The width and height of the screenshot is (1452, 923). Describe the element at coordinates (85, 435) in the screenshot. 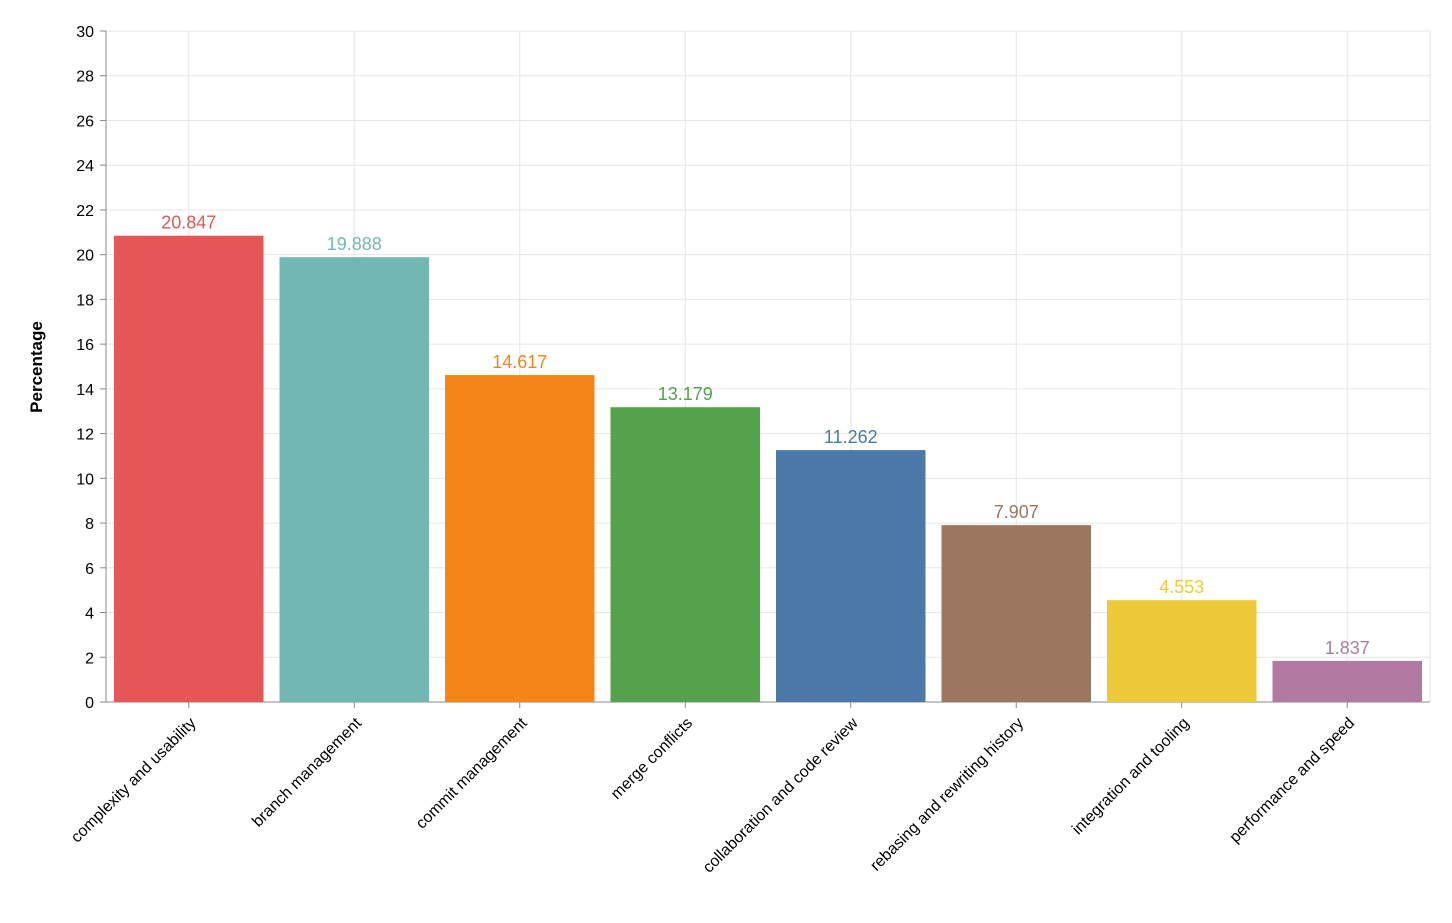

I see `y-tick-label: 12` at that location.